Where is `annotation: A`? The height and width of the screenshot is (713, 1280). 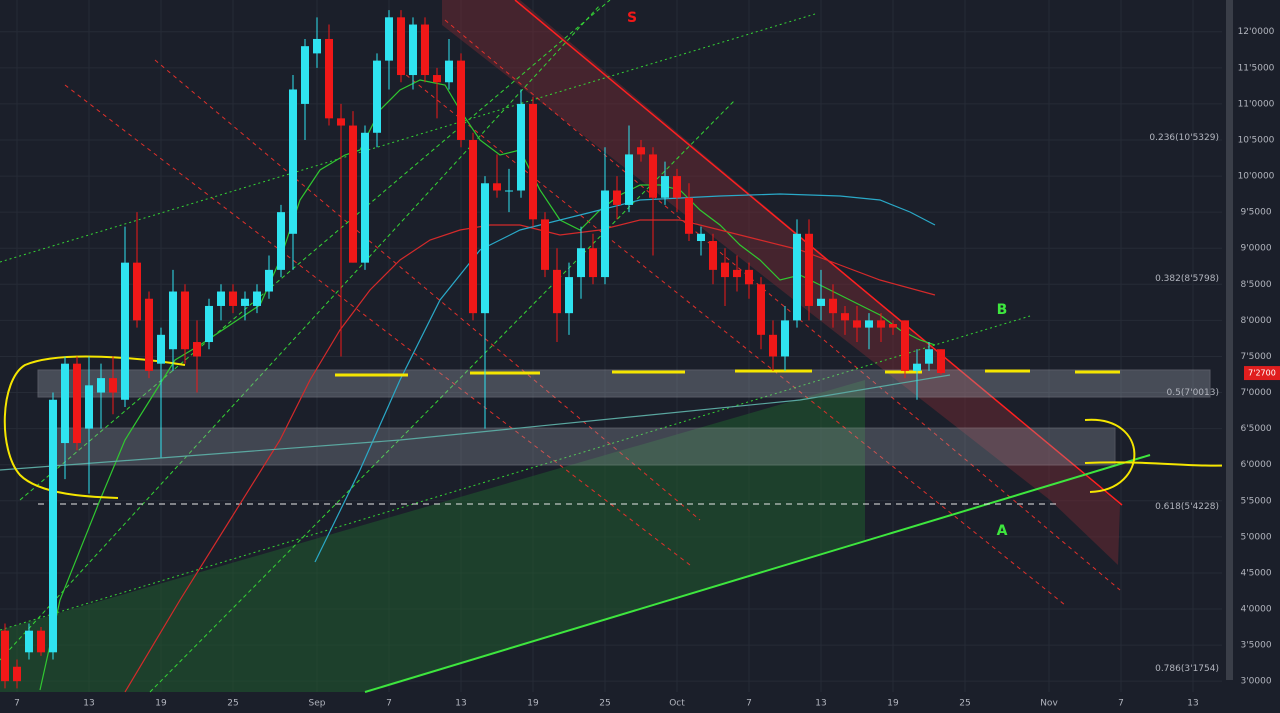
annotation: A is located at coordinates (1002, 531).